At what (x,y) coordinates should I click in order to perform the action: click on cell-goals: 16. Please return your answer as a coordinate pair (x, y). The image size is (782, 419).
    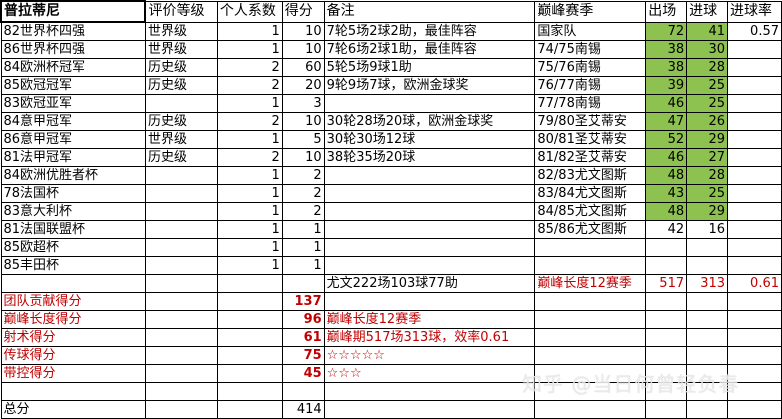
    Looking at the image, I should click on (707, 229).